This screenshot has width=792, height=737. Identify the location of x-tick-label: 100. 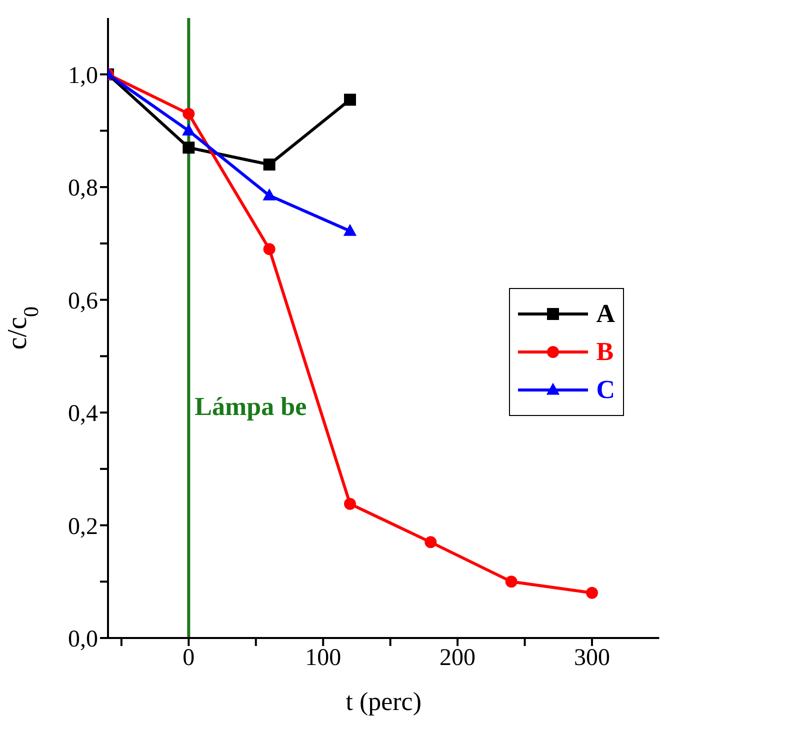
(323, 658).